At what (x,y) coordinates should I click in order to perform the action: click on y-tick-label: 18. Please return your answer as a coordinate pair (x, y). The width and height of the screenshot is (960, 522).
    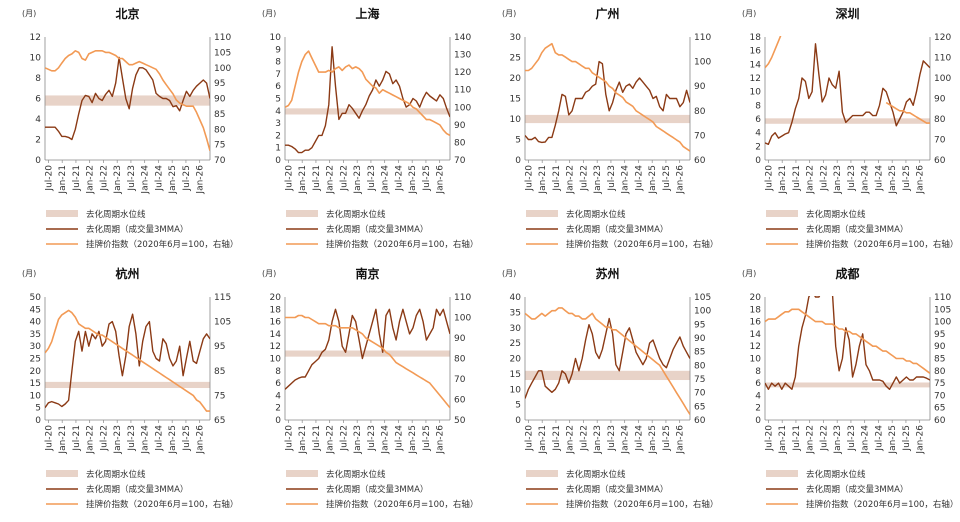
    Looking at the image, I should click on (756, 310).